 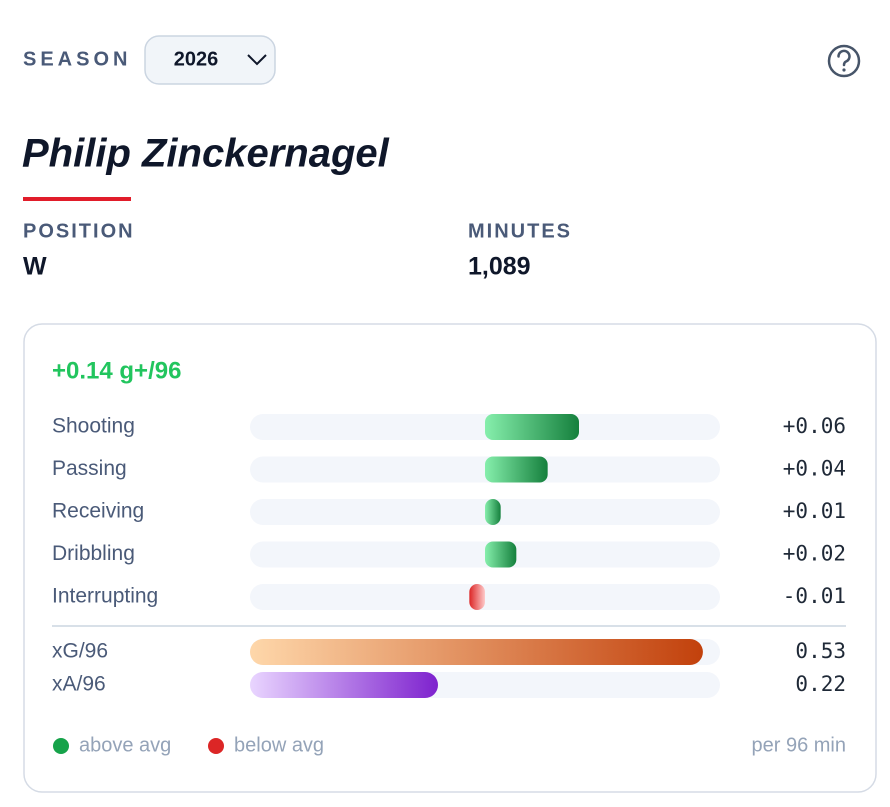 I want to click on row-label: Receiving, so click(x=98, y=511).